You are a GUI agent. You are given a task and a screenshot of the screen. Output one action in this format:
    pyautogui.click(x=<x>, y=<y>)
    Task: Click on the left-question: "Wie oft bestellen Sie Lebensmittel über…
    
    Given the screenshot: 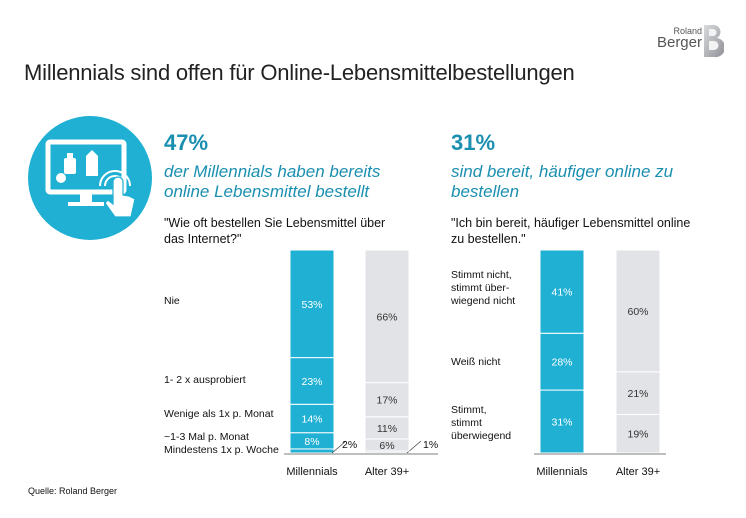 What is the action you would take?
    pyautogui.click(x=275, y=231)
    